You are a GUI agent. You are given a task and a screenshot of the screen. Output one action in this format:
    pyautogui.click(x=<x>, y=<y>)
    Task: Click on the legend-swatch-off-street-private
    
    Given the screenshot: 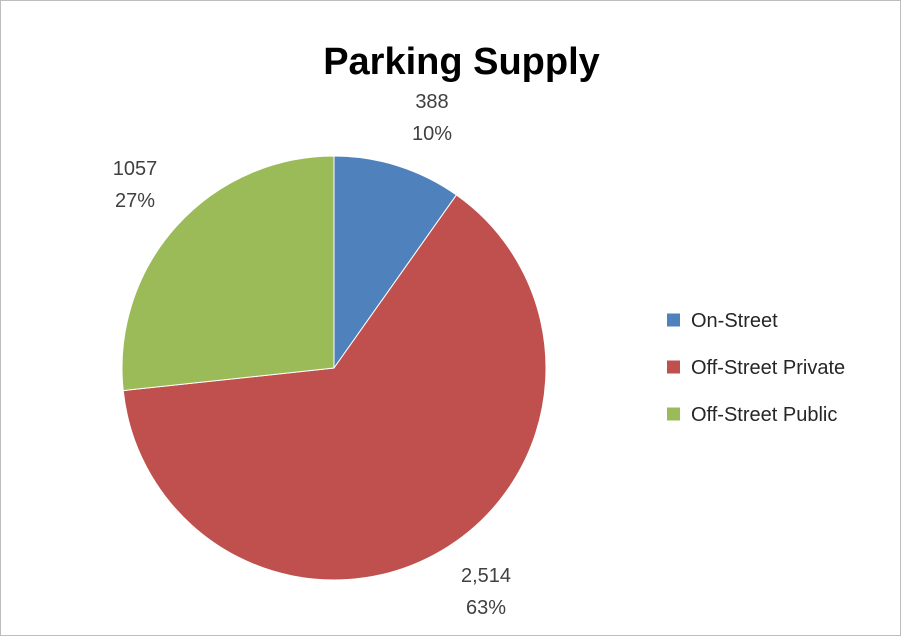 What is the action you would take?
    pyautogui.click(x=673, y=367)
    